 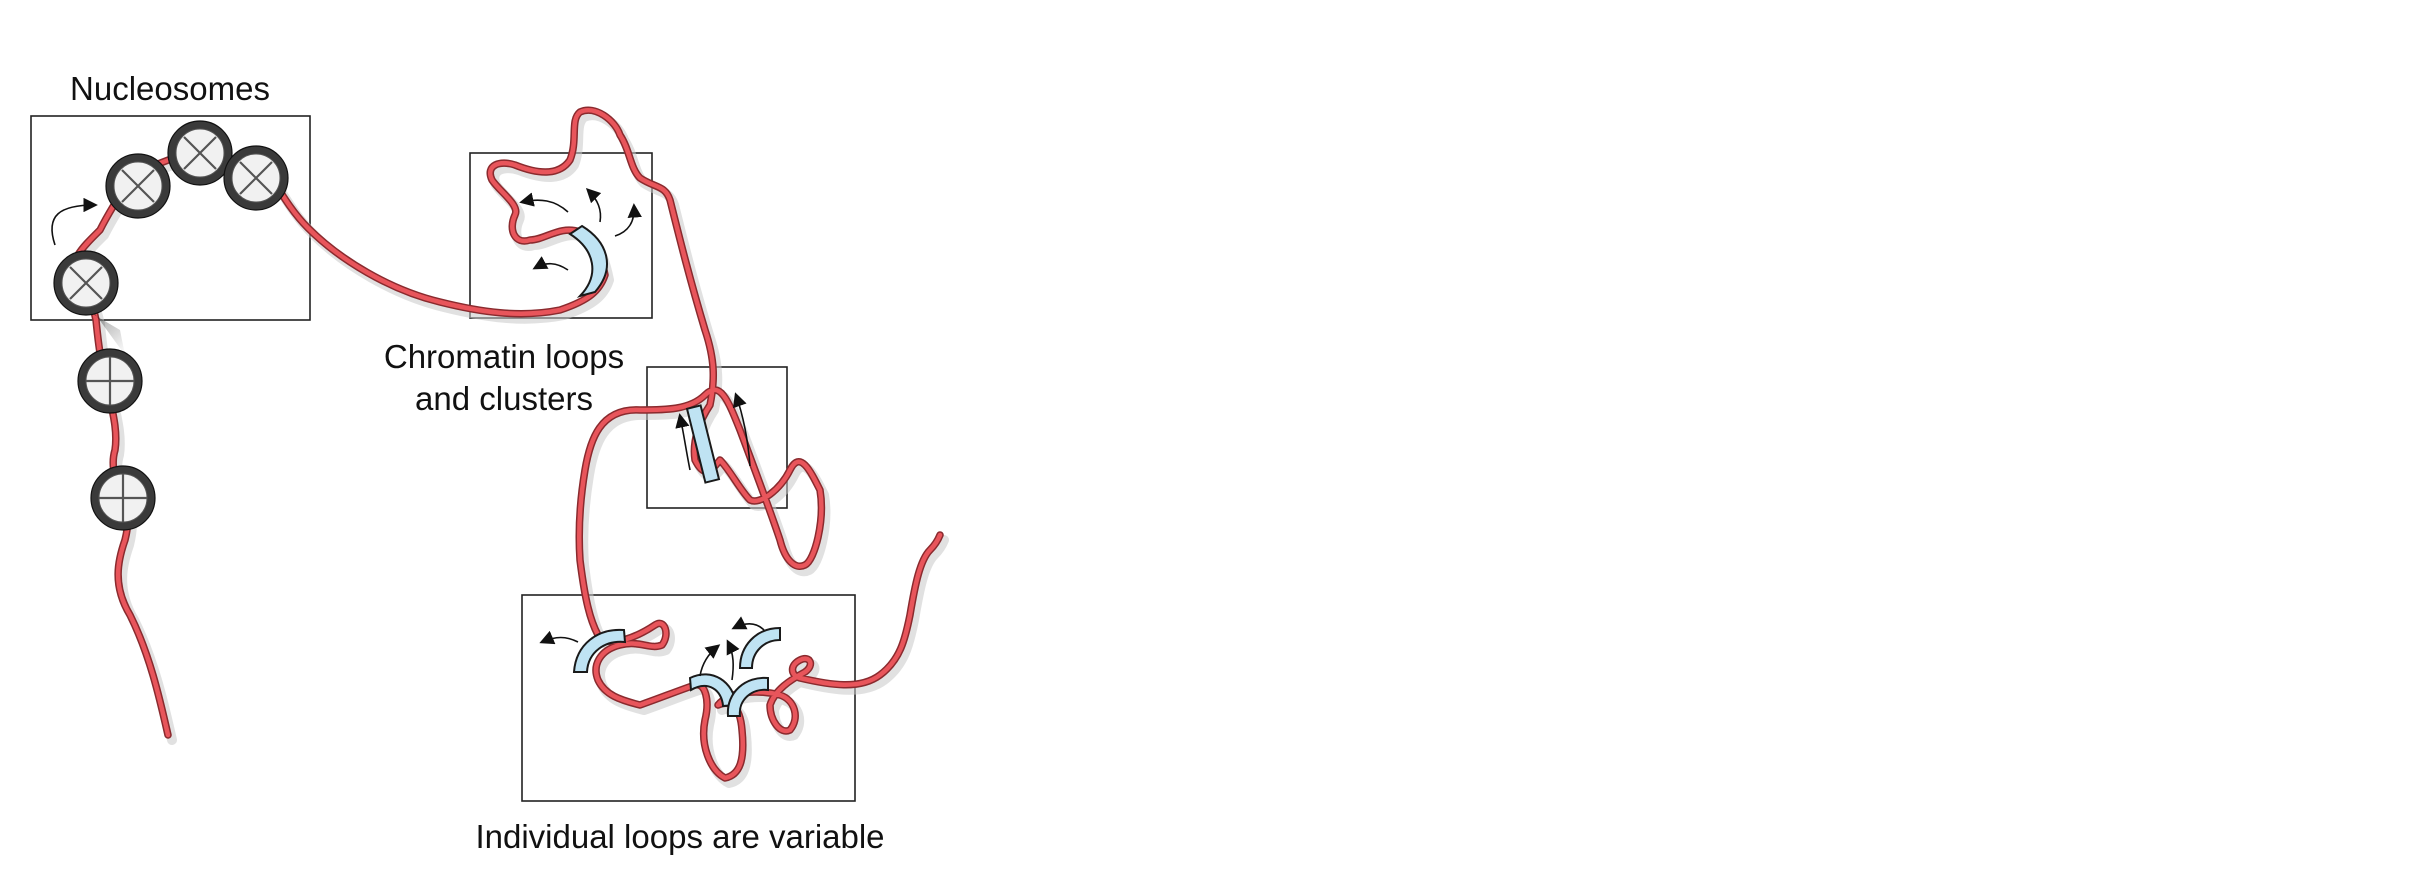 What do you see at coordinates (170, 88) in the screenshot?
I see `nucleosomes-label: Nucleosomes` at bounding box center [170, 88].